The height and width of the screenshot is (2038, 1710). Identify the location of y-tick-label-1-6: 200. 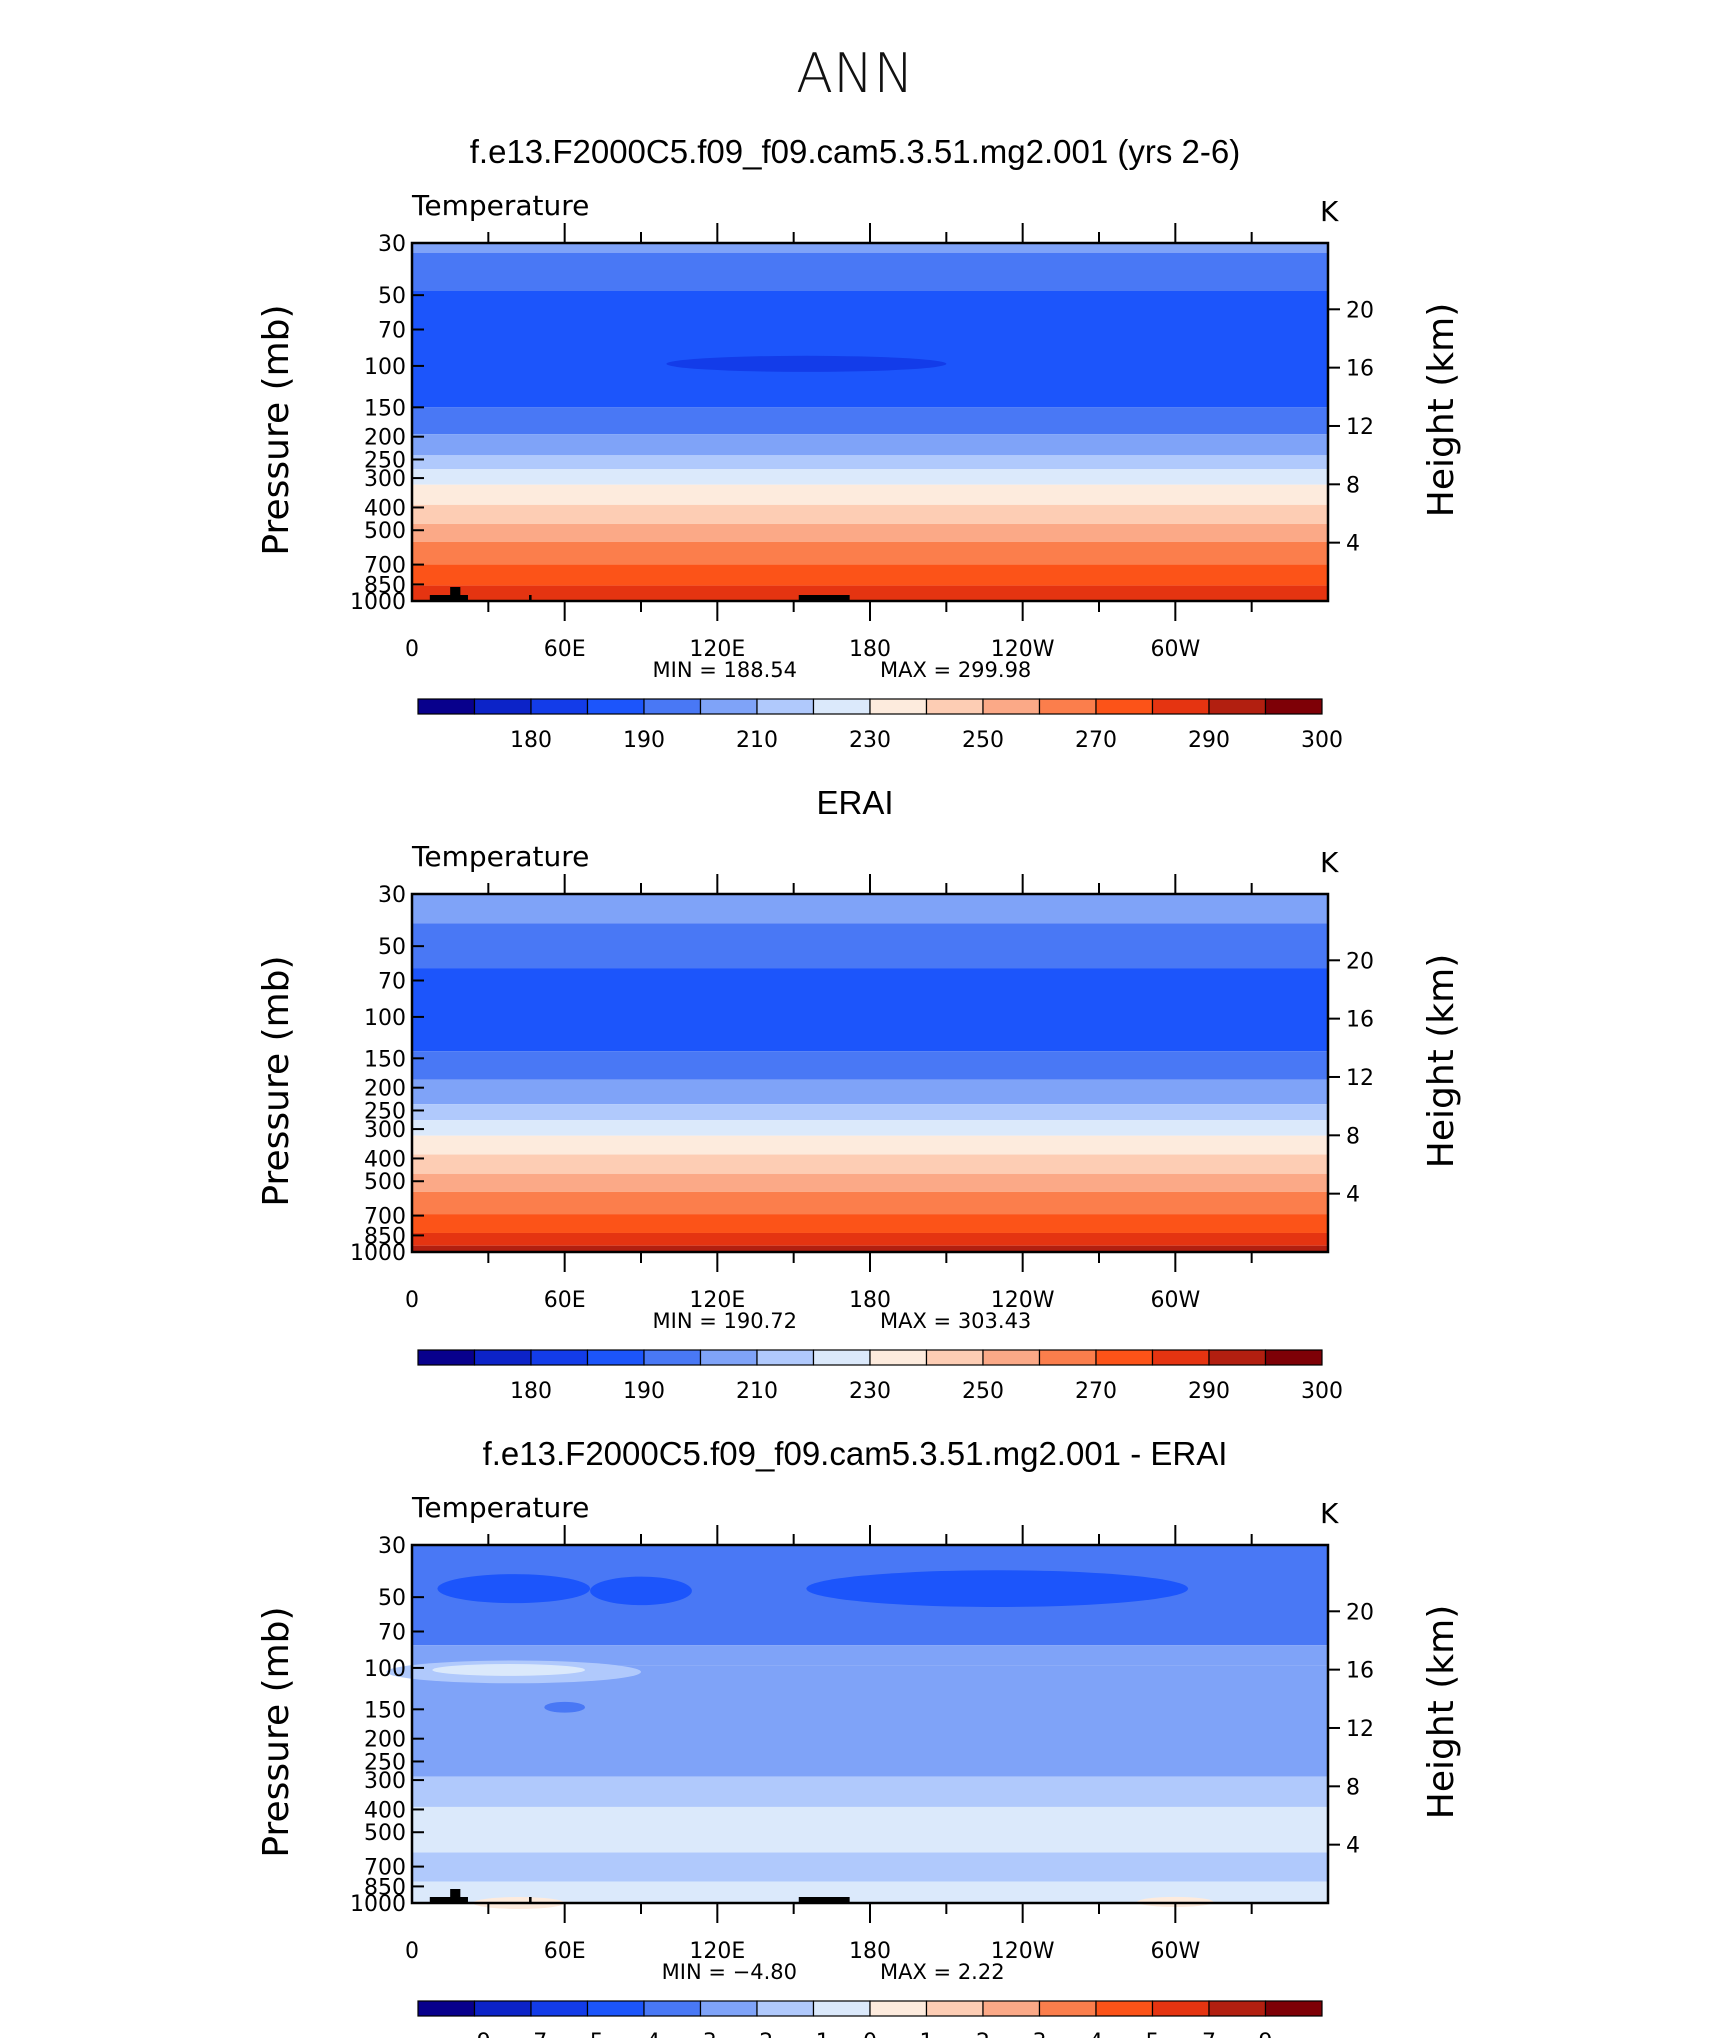
(385, 438).